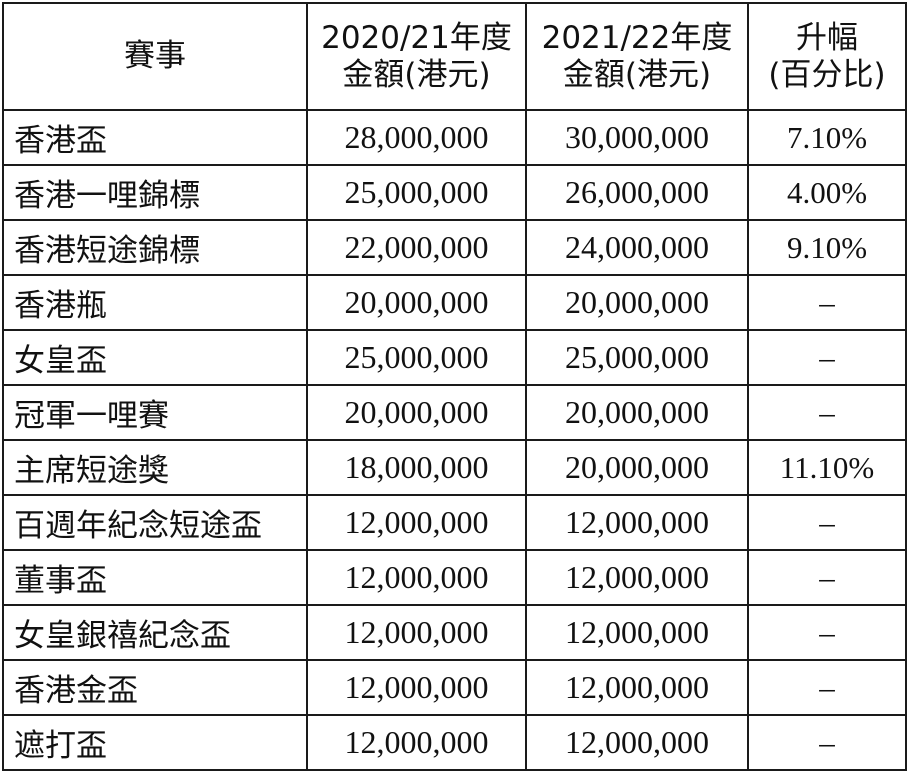  What do you see at coordinates (827, 56) in the screenshot?
I see `header-increase-percent: 升幅 (百分比)` at bounding box center [827, 56].